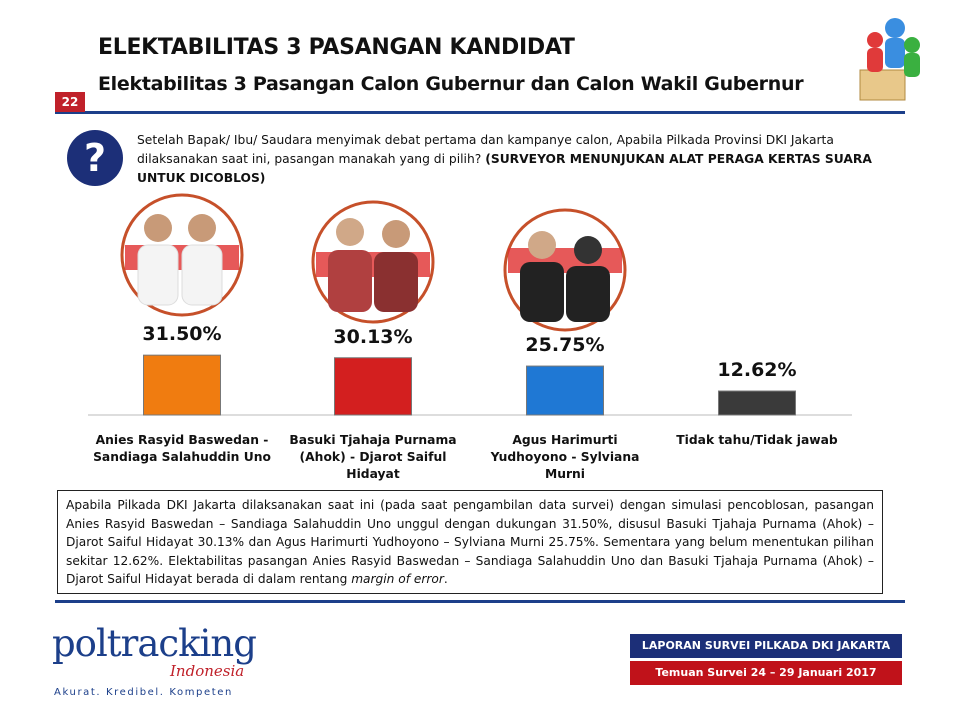 The width and height of the screenshot is (960, 720). Describe the element at coordinates (336, 47) in the screenshot. I see `title: ELEKTABILITAS 3 PASANGAN KANDIDAT` at that location.